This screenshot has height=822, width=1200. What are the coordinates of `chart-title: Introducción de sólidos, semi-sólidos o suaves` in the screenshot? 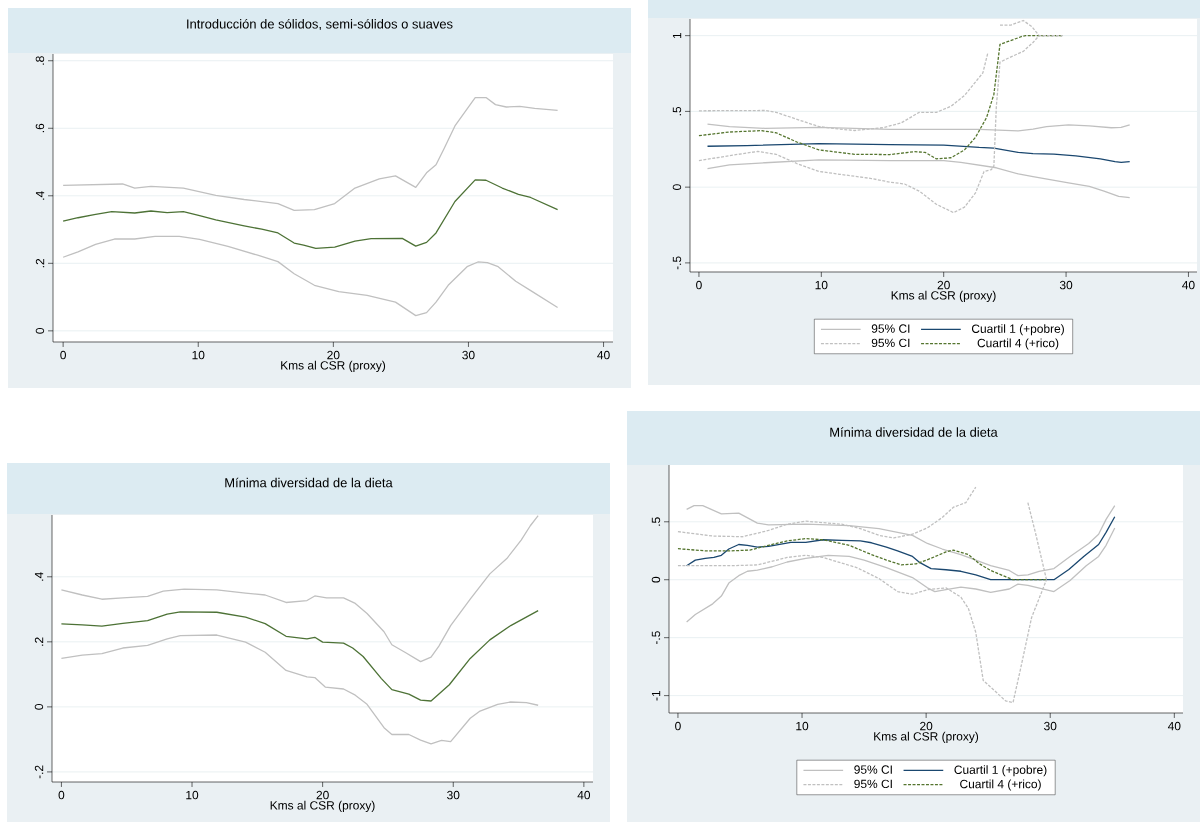 It's located at (320, 24).